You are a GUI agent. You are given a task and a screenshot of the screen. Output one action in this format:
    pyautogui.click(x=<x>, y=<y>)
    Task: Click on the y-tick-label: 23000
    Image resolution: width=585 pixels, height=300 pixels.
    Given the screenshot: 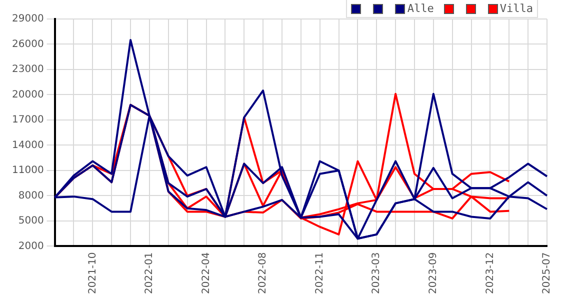 What is the action you would take?
    pyautogui.click(x=28, y=70)
    